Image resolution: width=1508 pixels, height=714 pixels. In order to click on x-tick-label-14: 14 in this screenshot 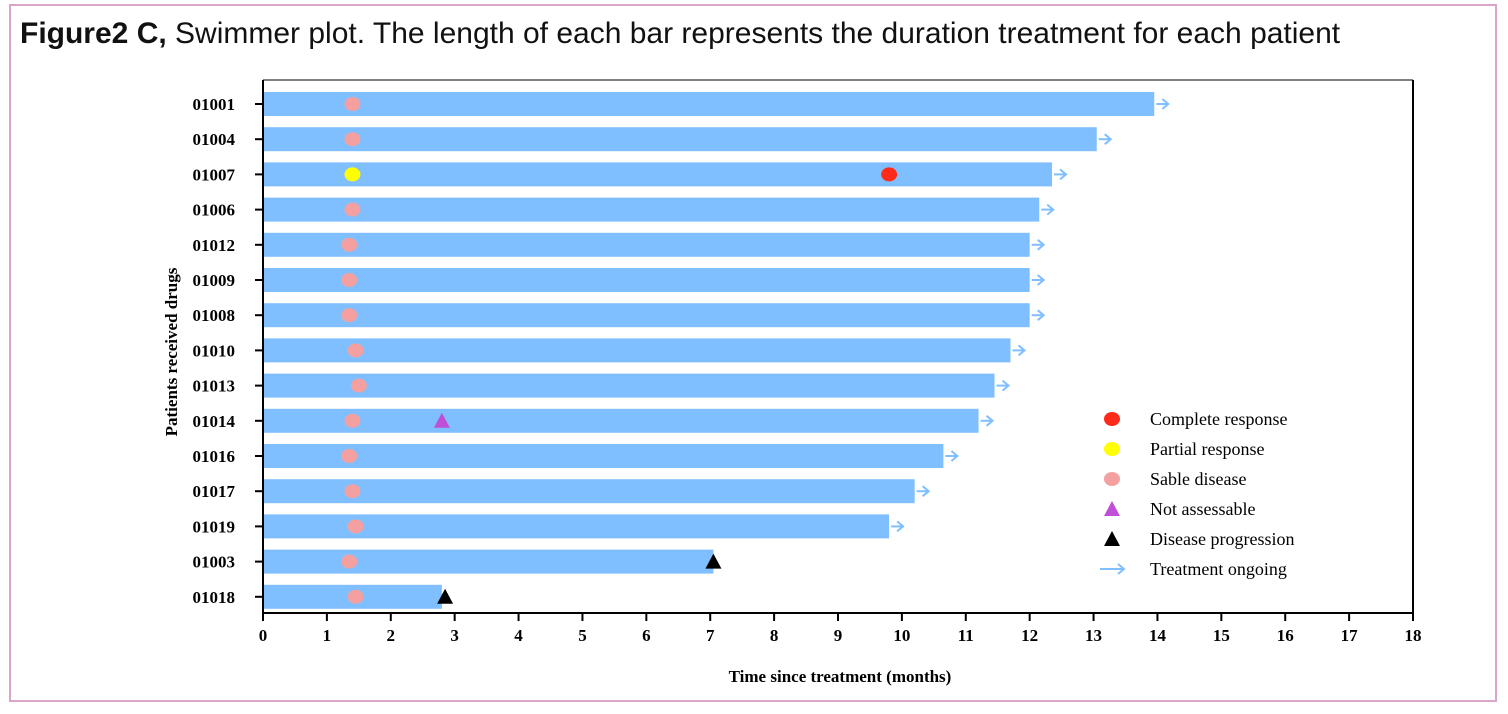, I will do `click(1158, 635)`.